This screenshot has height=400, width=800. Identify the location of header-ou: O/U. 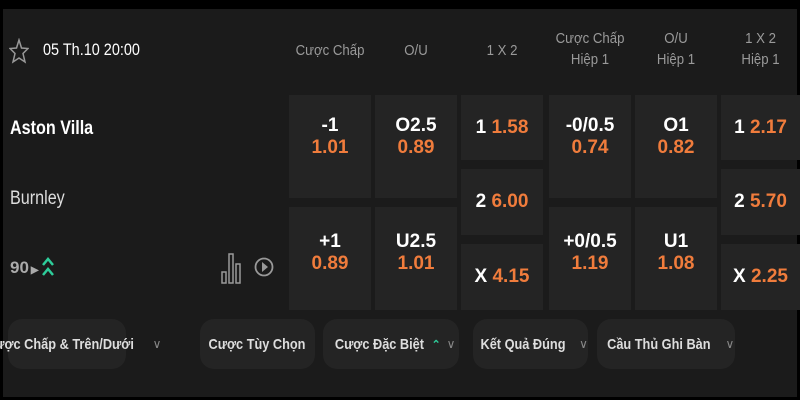
(416, 50).